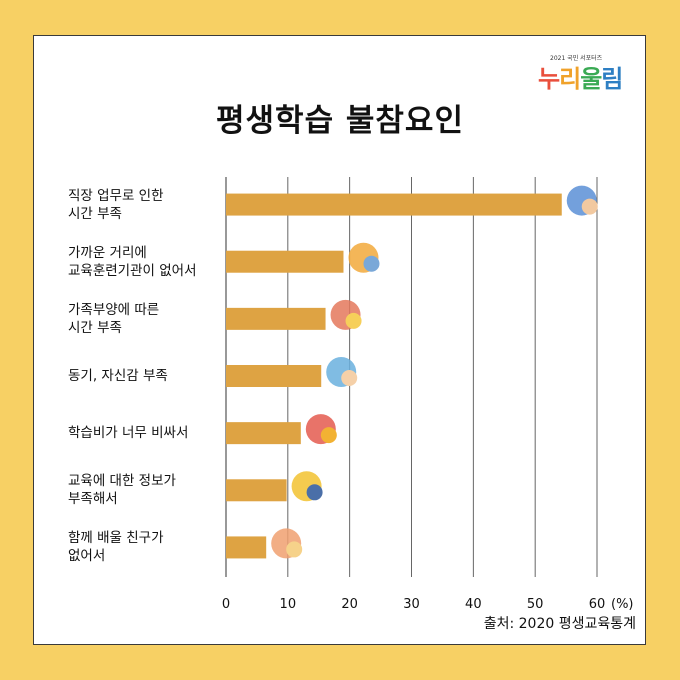 The width and height of the screenshot is (680, 680). I want to click on x-tick-label: 40, so click(473, 604).